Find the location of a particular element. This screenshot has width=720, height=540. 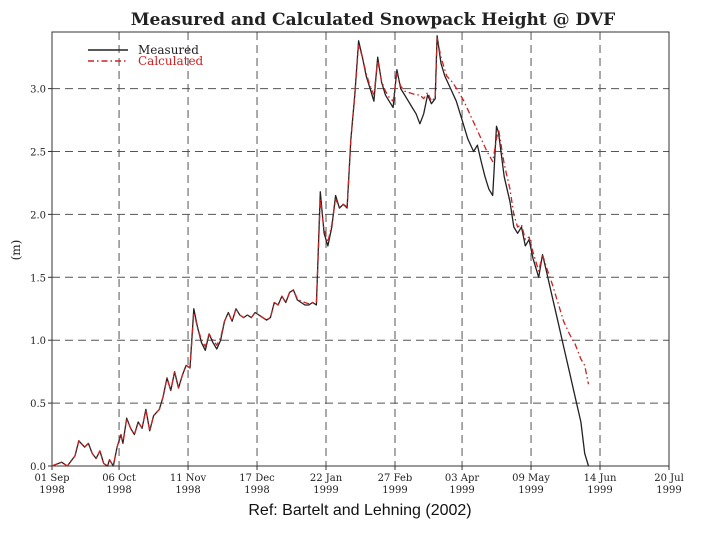

x-tick-label: 27 Feb is located at coordinates (395, 478).